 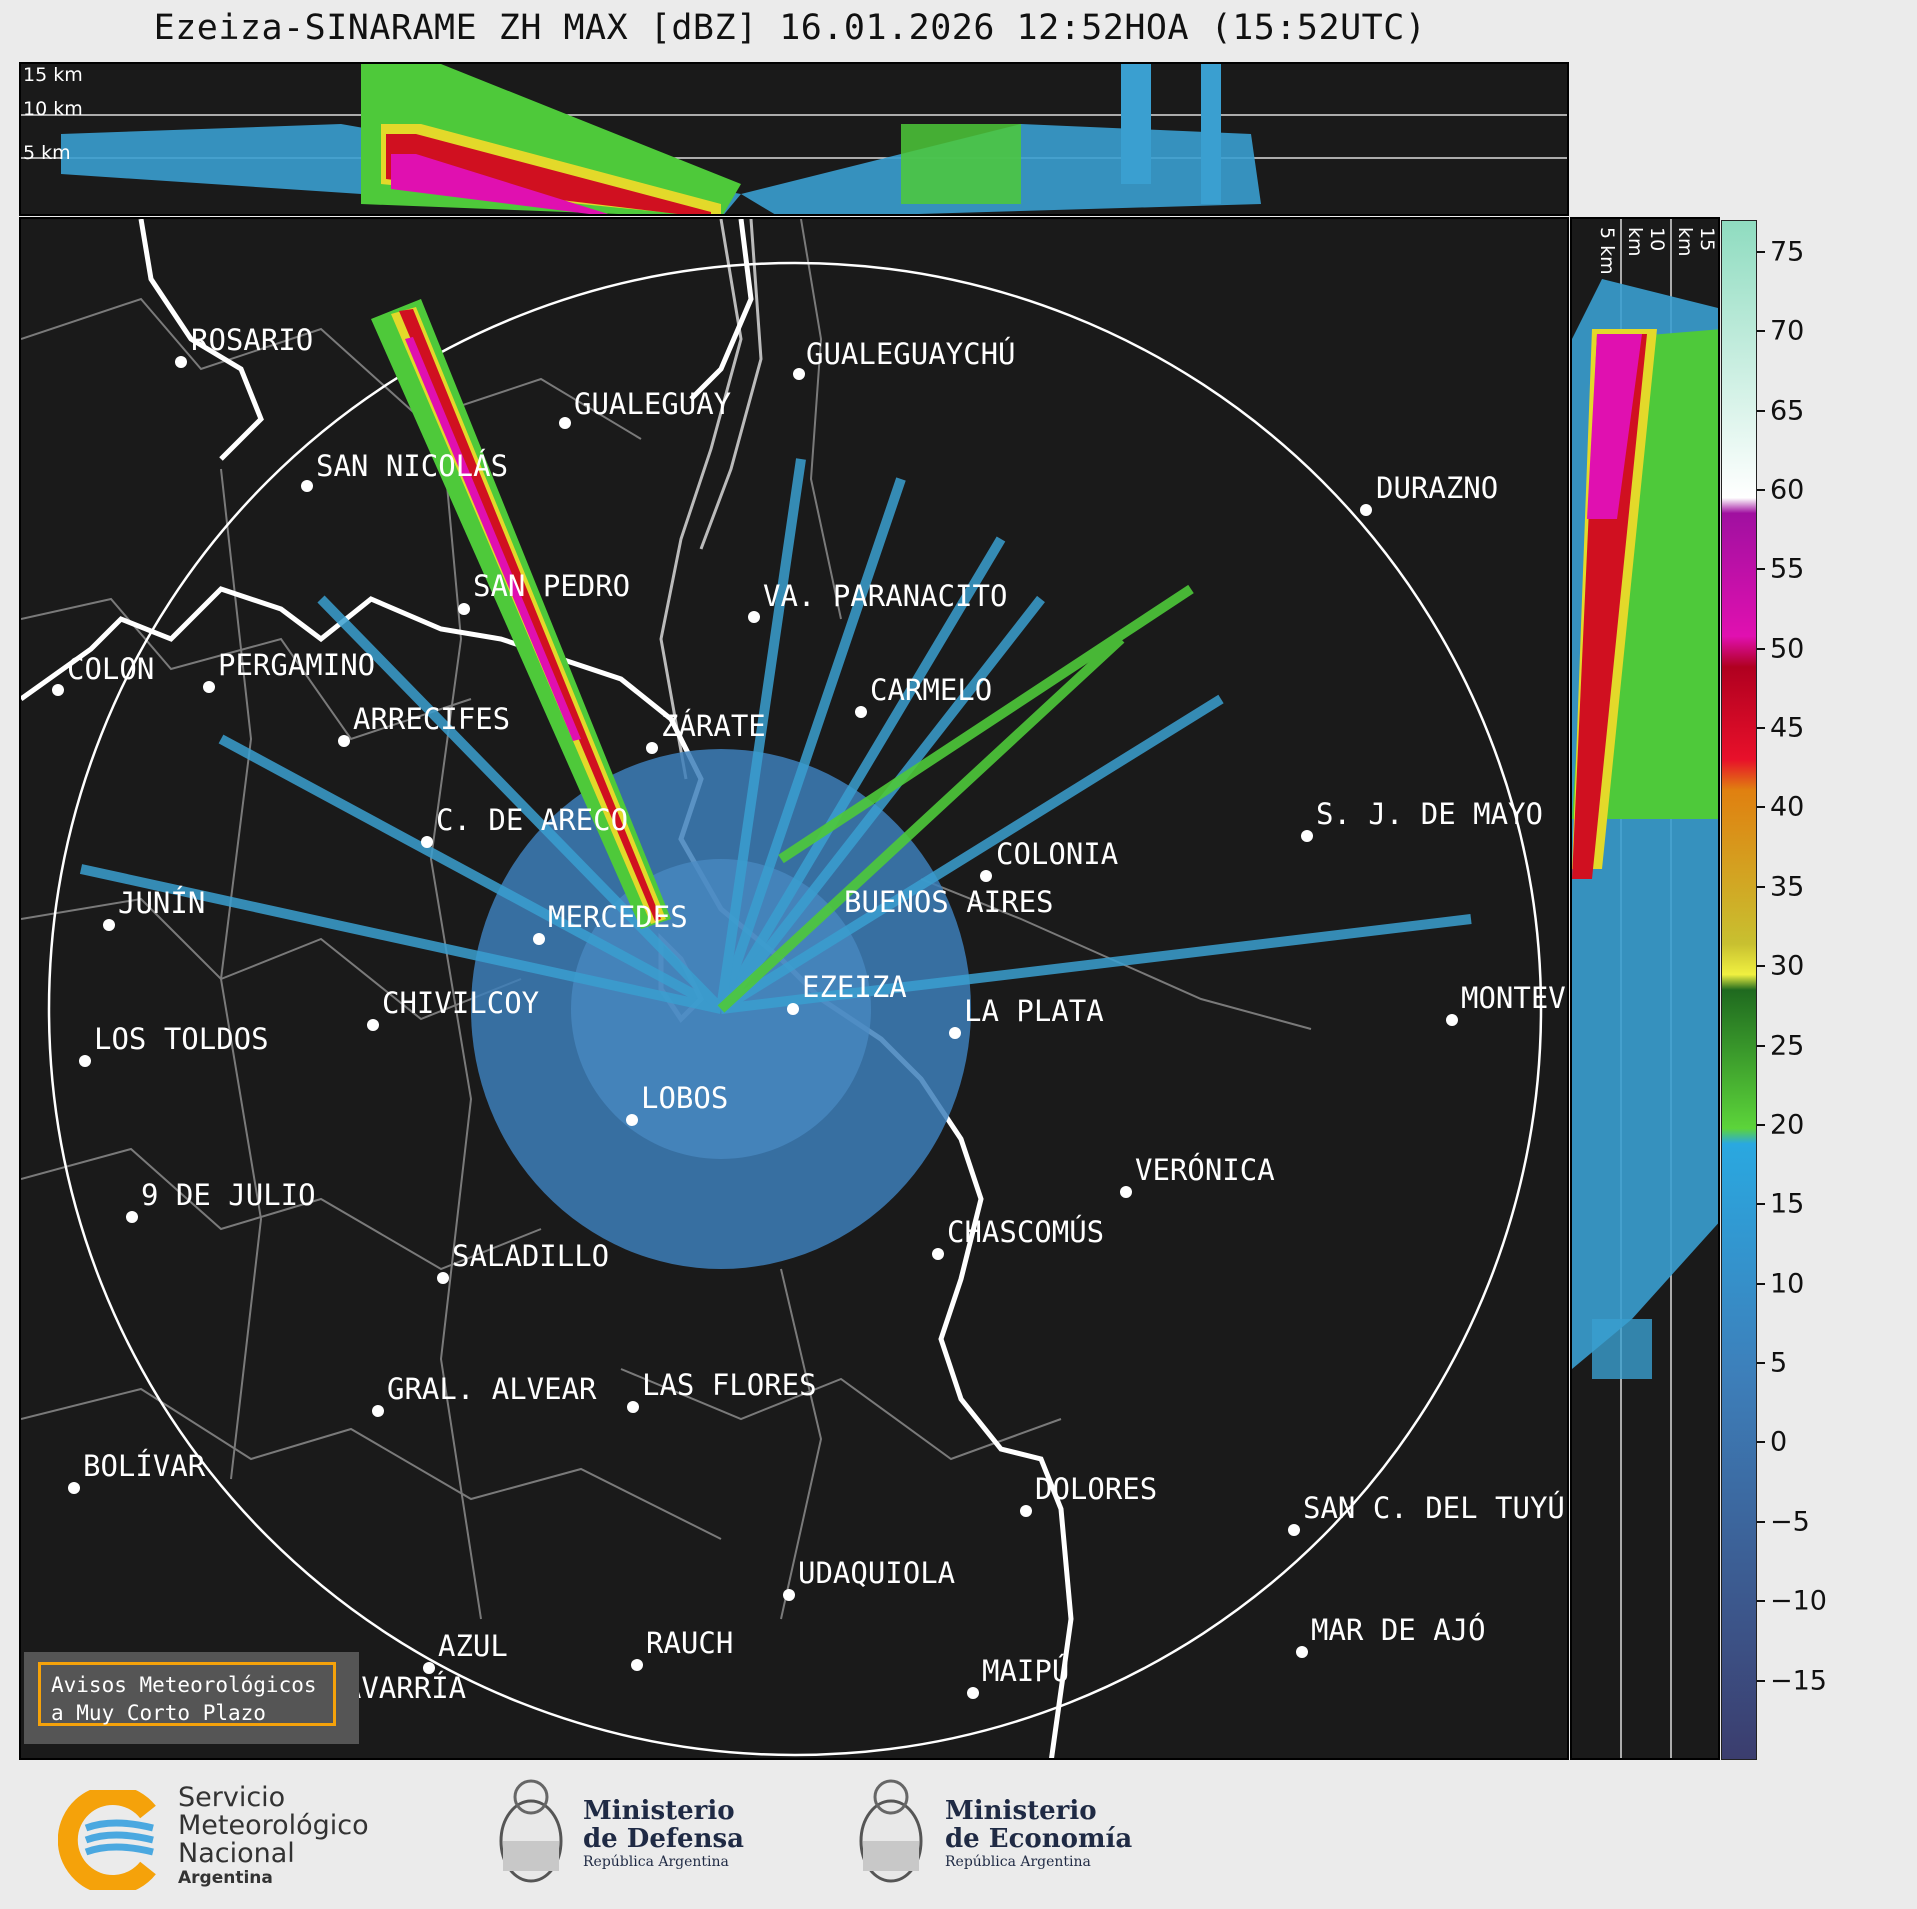 What do you see at coordinates (713, 726) in the screenshot?
I see `city-label-zarate: ZÁRATE` at bounding box center [713, 726].